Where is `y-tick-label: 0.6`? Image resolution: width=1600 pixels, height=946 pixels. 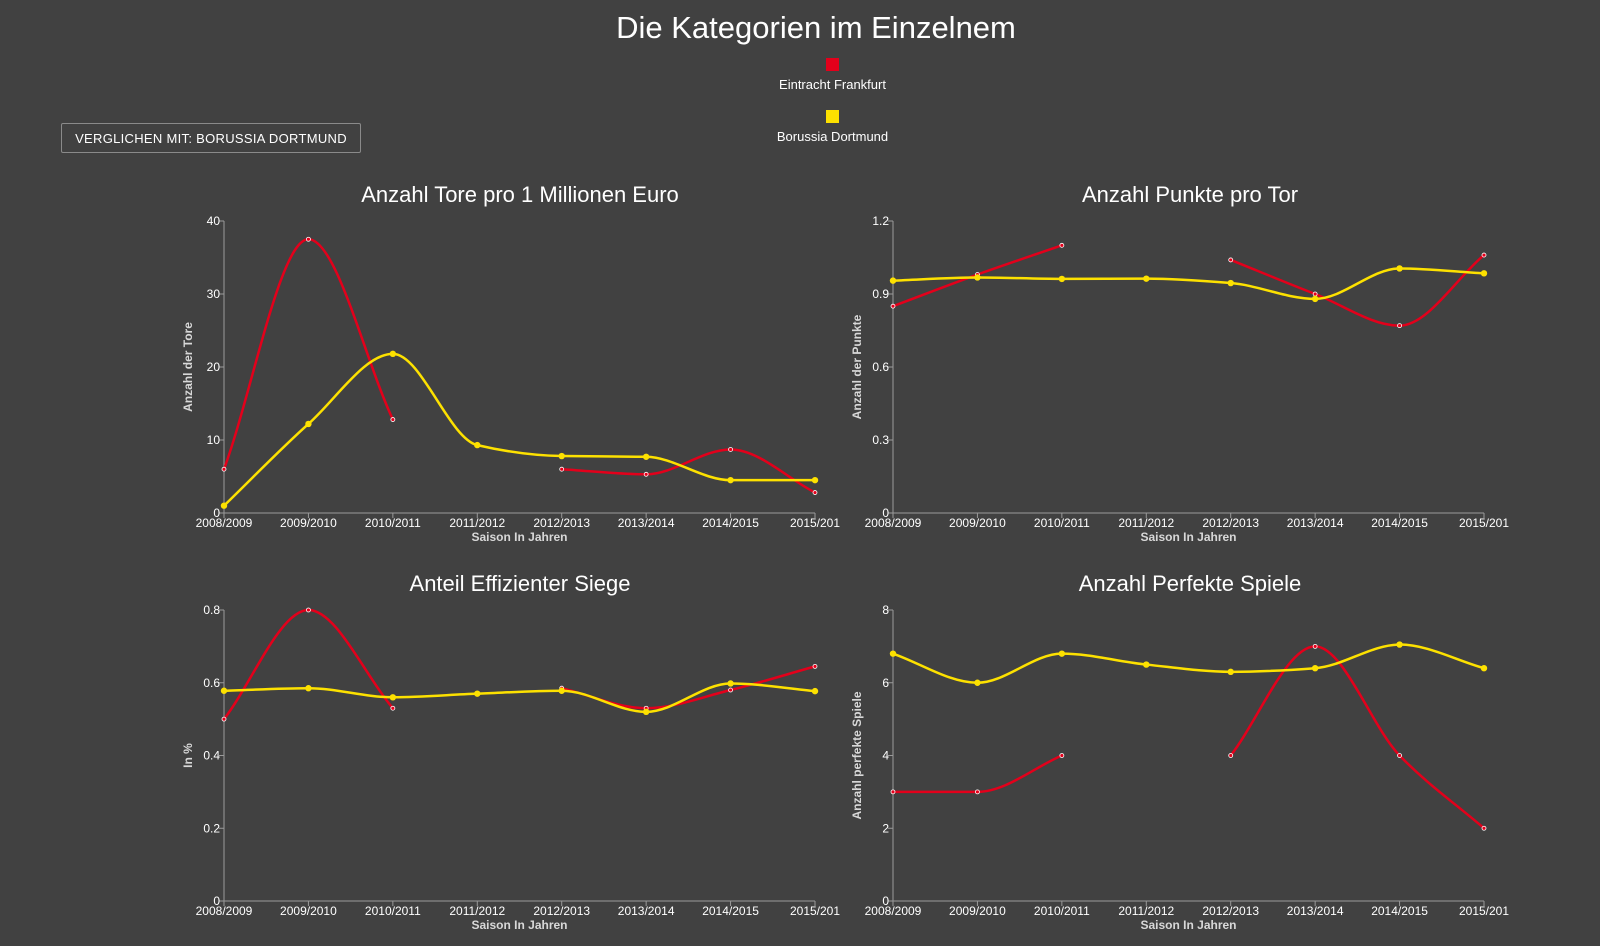 y-tick-label: 0.6 is located at coordinates (880, 367).